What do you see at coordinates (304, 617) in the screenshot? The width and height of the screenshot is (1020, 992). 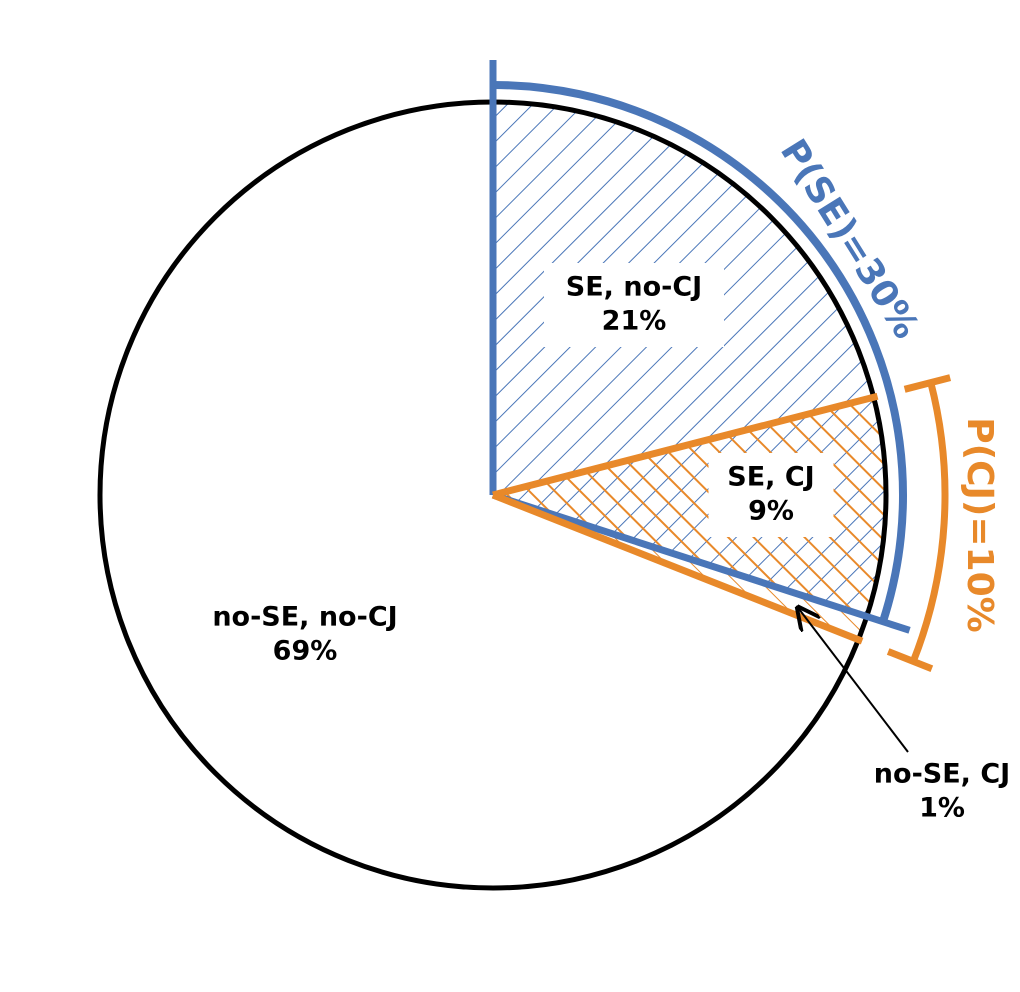 I see `slice-label: no-SE, no-CJ` at bounding box center [304, 617].